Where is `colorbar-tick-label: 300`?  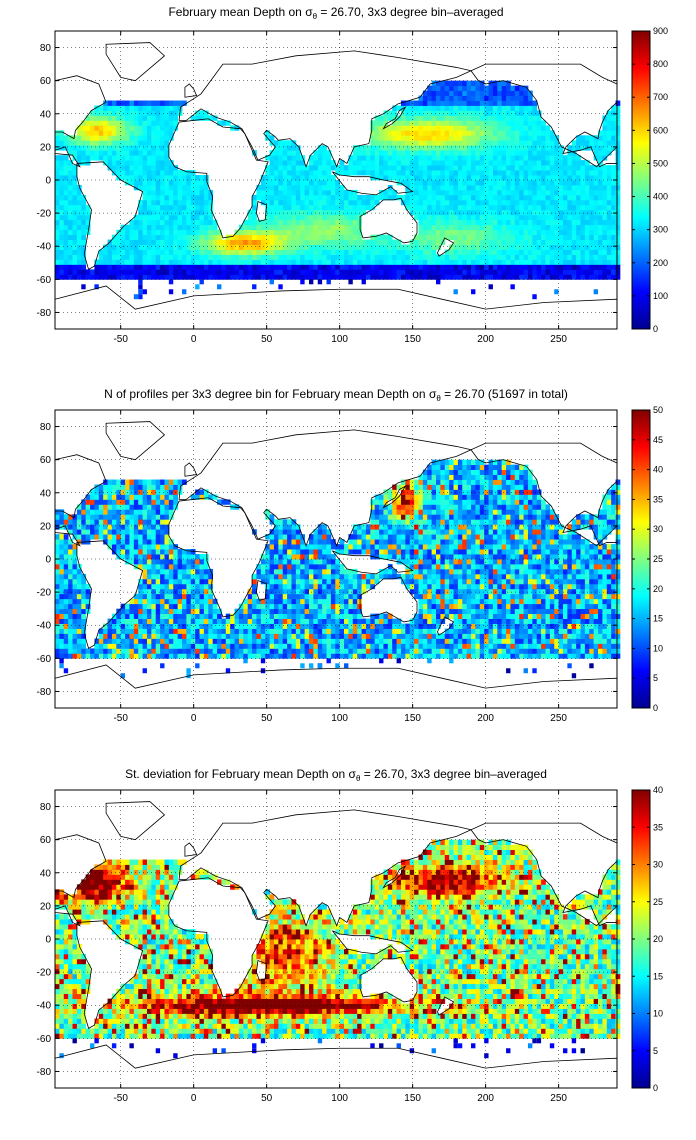 colorbar-tick-label: 300 is located at coordinates (660, 230).